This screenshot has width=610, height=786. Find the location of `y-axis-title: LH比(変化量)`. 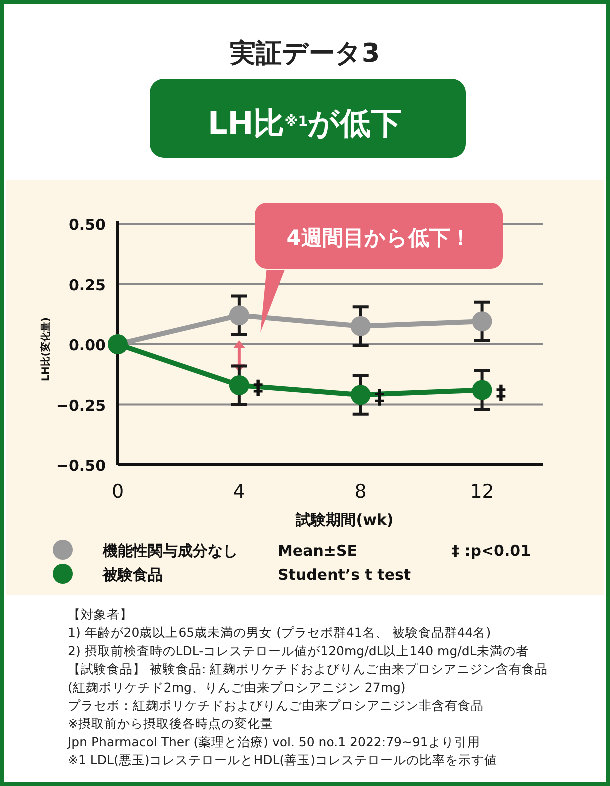

y-axis-title: LH比(変化量) is located at coordinates (46, 350).